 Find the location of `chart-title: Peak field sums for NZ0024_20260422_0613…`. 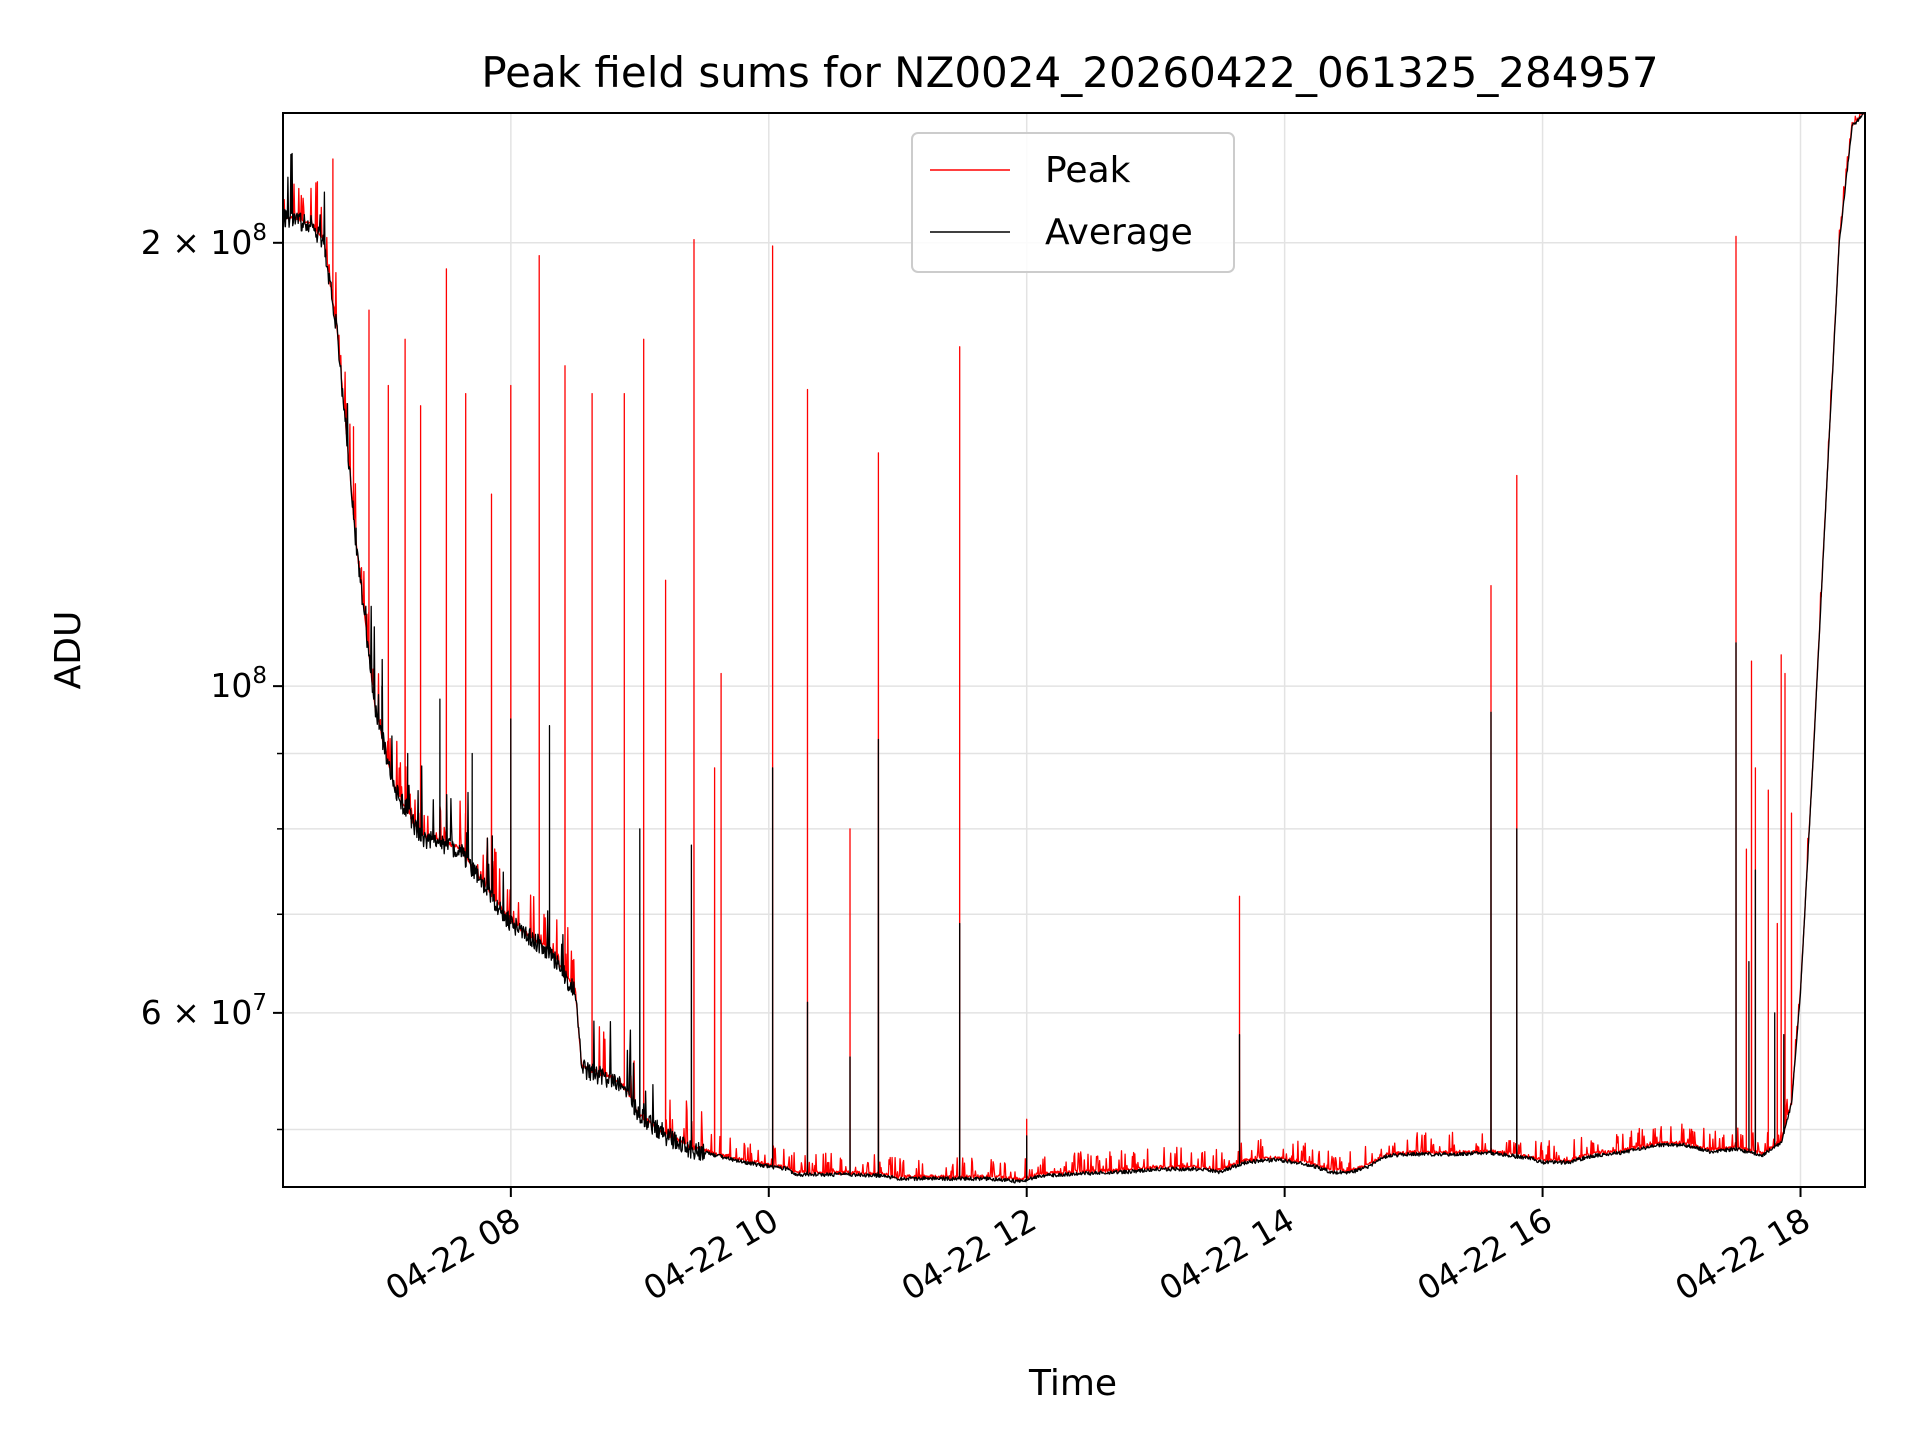

chart-title: Peak field sums for NZ0024_20260422_0613… is located at coordinates (1069, 72).